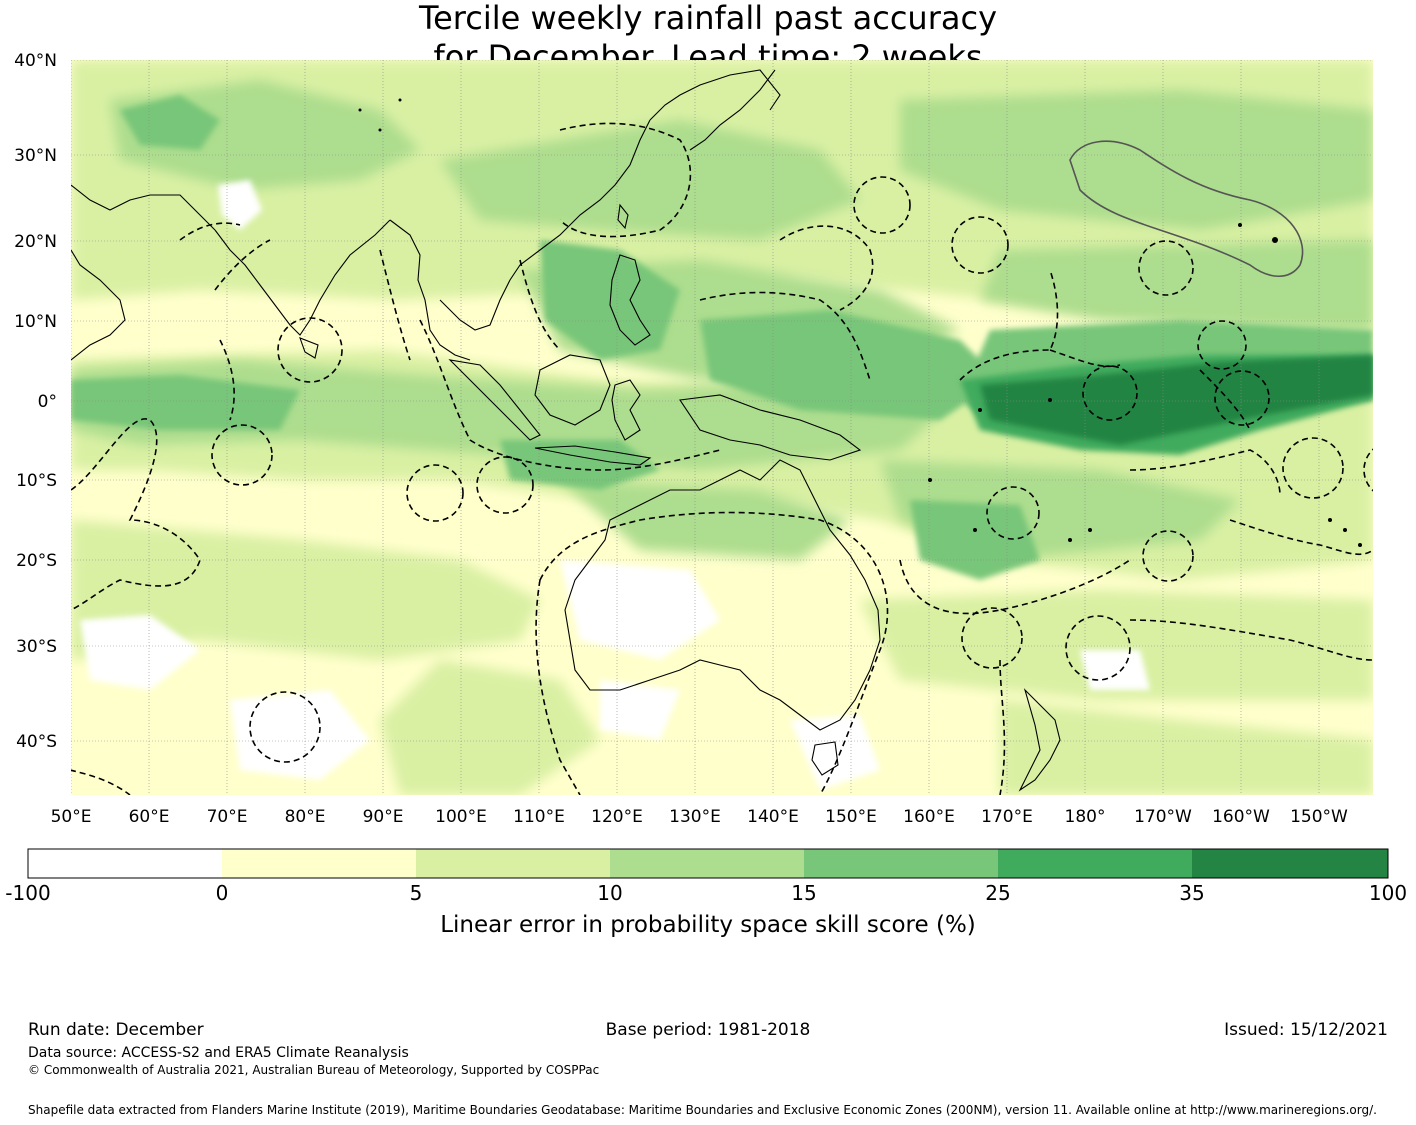 Image resolution: width=1416 pixels, height=1125 pixels. Describe the element at coordinates (803, 893) in the screenshot. I see `colorbar-tick: 15` at that location.